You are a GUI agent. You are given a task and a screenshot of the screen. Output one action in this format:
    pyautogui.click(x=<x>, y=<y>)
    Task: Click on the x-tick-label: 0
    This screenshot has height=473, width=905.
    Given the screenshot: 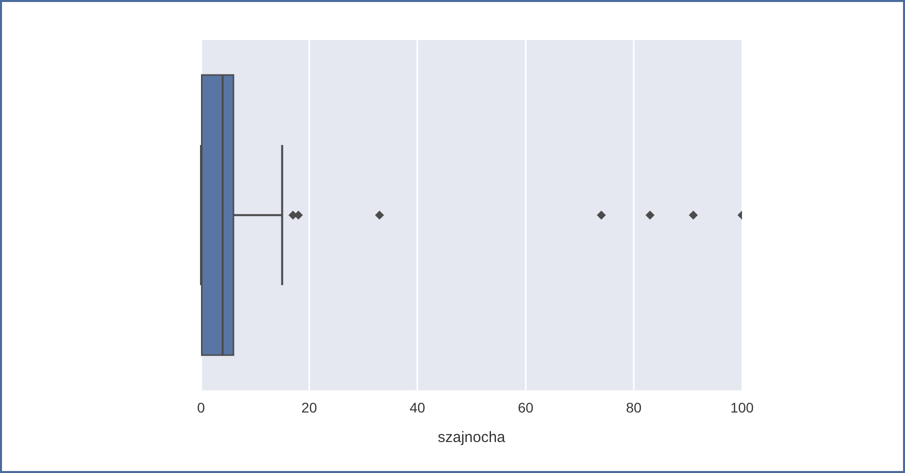 What is the action you would take?
    pyautogui.click(x=201, y=407)
    